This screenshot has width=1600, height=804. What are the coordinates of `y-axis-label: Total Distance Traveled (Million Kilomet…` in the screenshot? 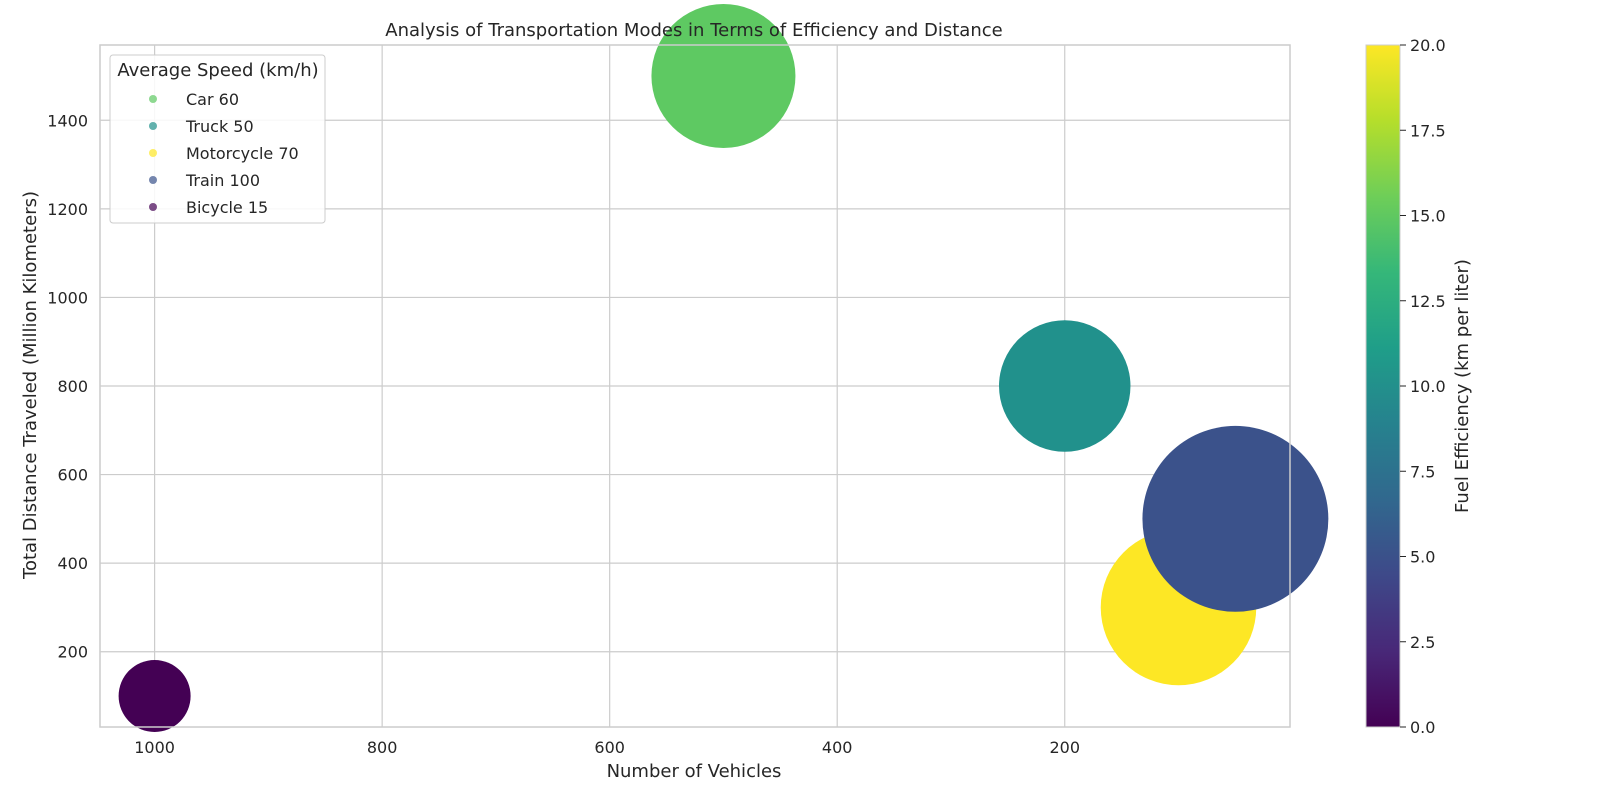 It's located at (30, 385).